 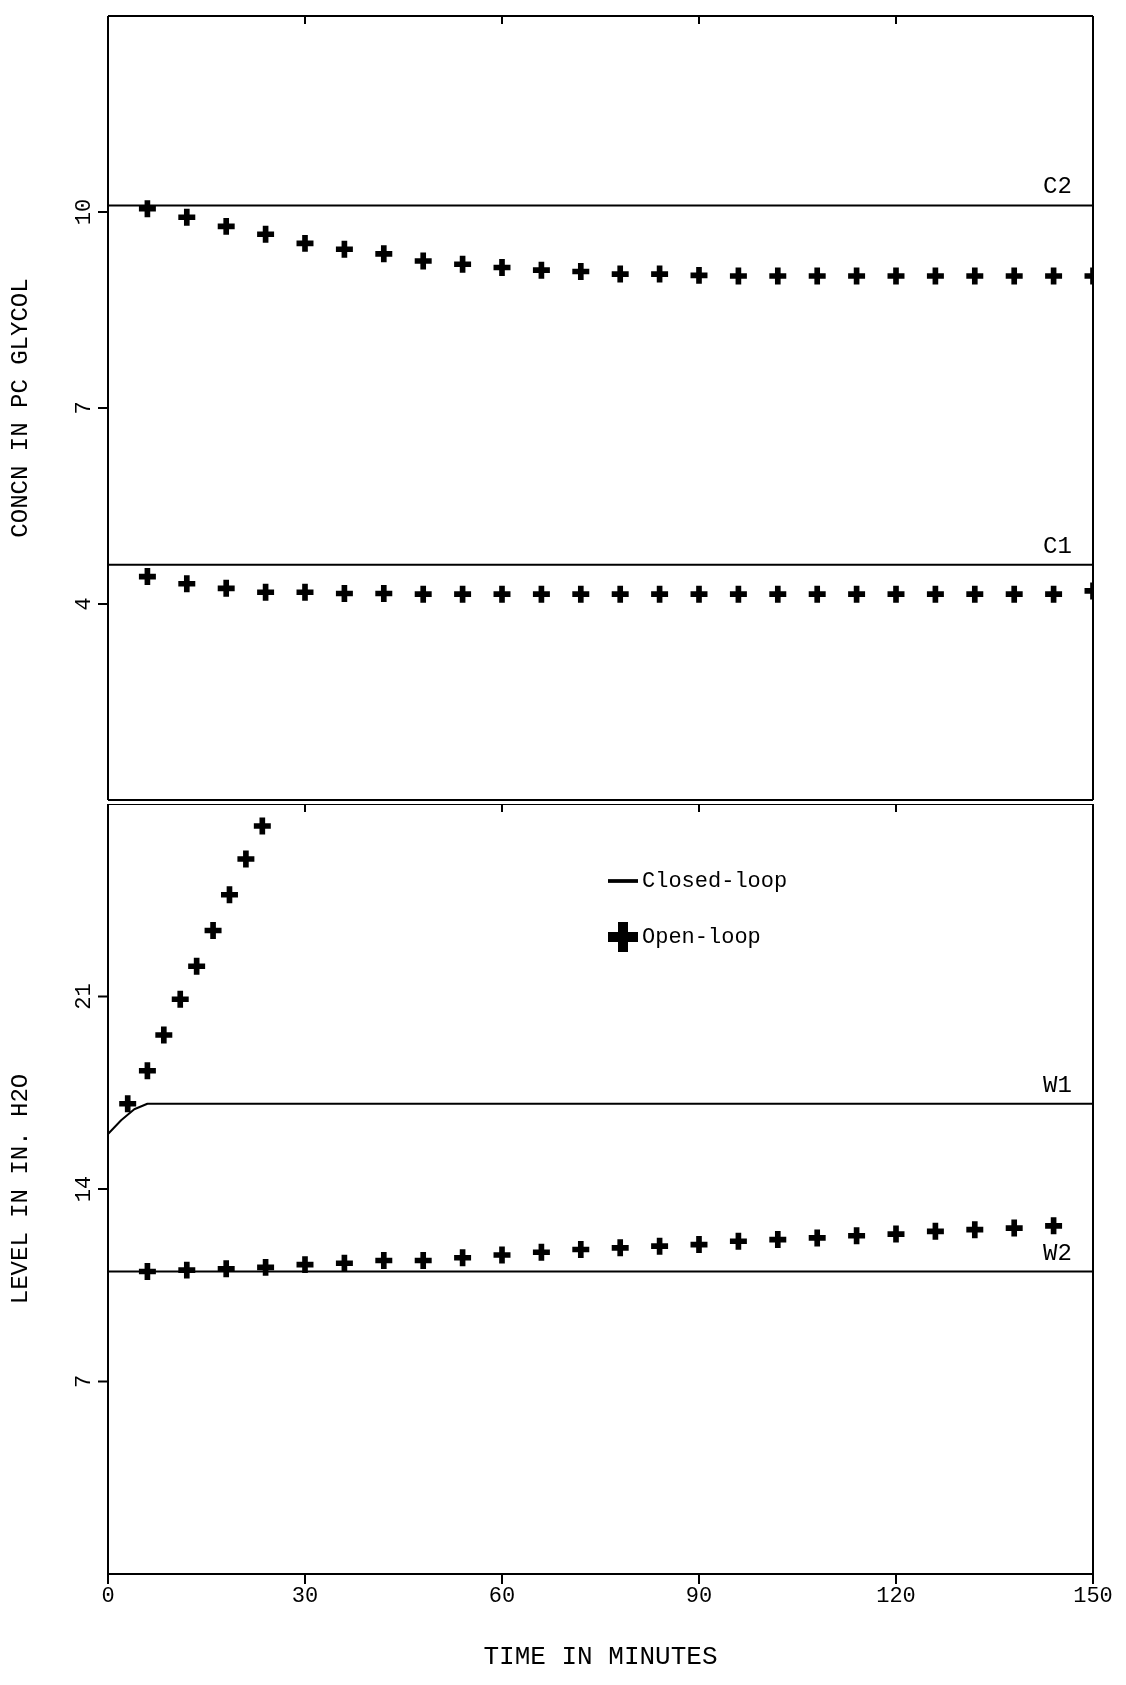 What do you see at coordinates (84, 996) in the screenshot?
I see `y-tick-label: 21` at bounding box center [84, 996].